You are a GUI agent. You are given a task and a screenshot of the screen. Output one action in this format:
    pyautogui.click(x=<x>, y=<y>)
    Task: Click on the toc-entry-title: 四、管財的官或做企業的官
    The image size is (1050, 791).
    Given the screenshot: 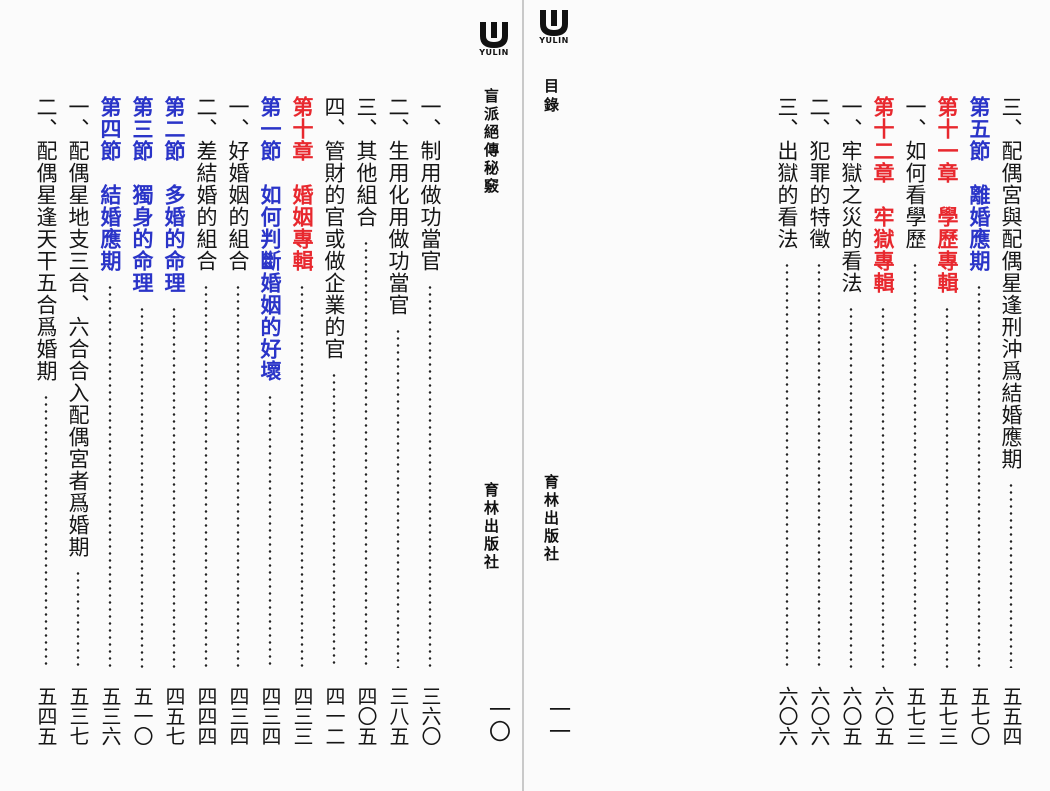 What is the action you would take?
    pyautogui.click(x=334, y=228)
    